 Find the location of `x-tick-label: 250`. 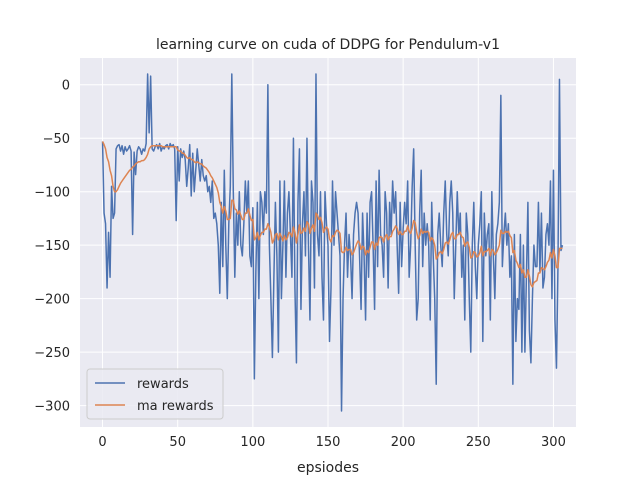

x-tick-label: 250 is located at coordinates (478, 442).